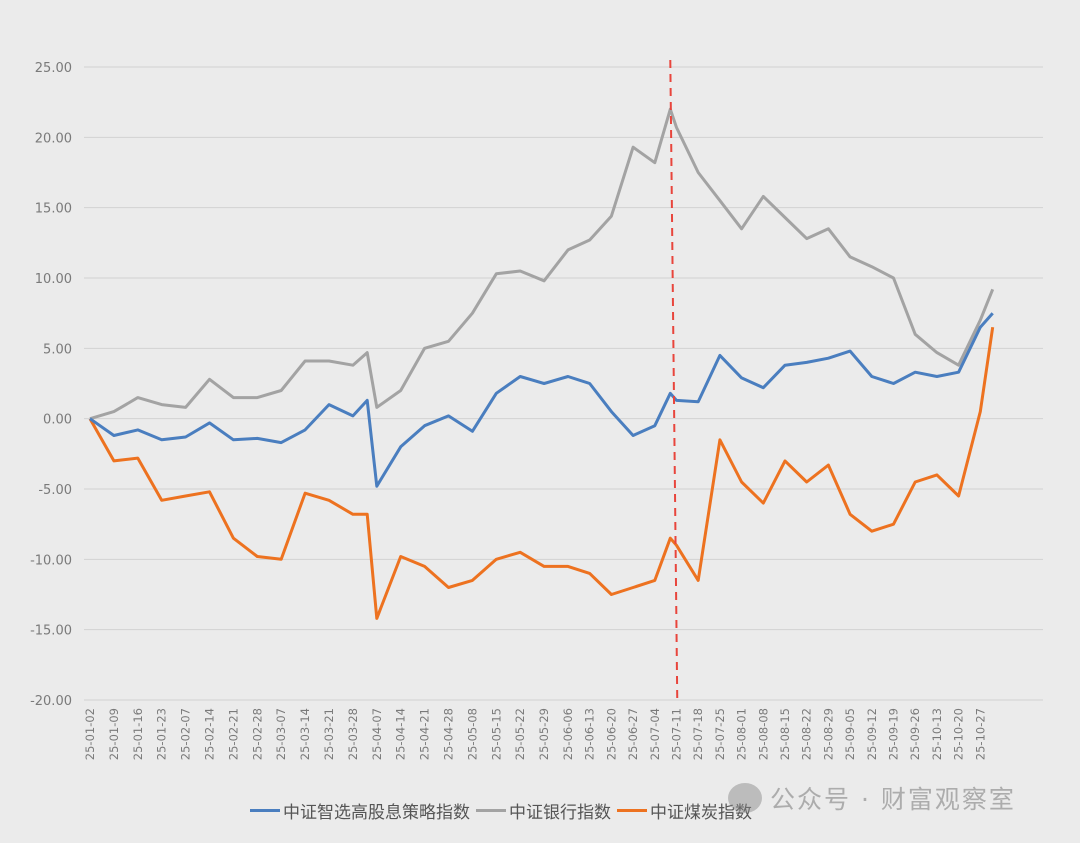  What do you see at coordinates (376, 813) in the screenshot?
I see `legend-label: 中证智选高股息策略指数` at bounding box center [376, 813].